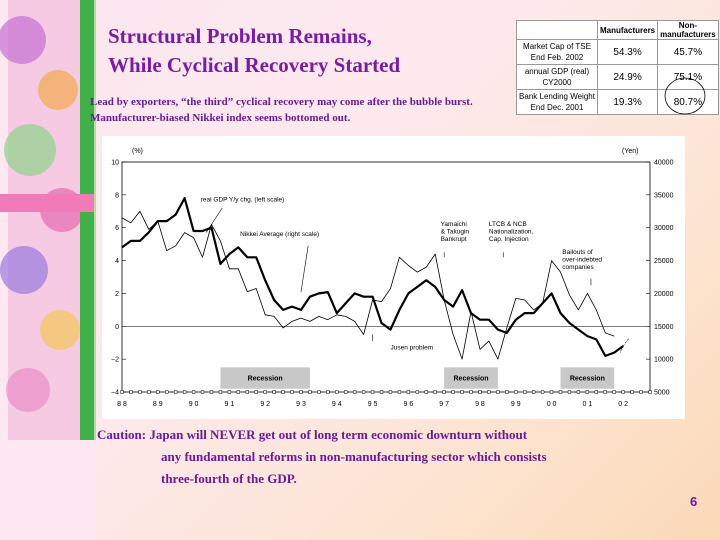 This screenshot has height=540, width=720. Describe the element at coordinates (158, 404) in the screenshot. I see `x-tick-label: 8 9` at that location.